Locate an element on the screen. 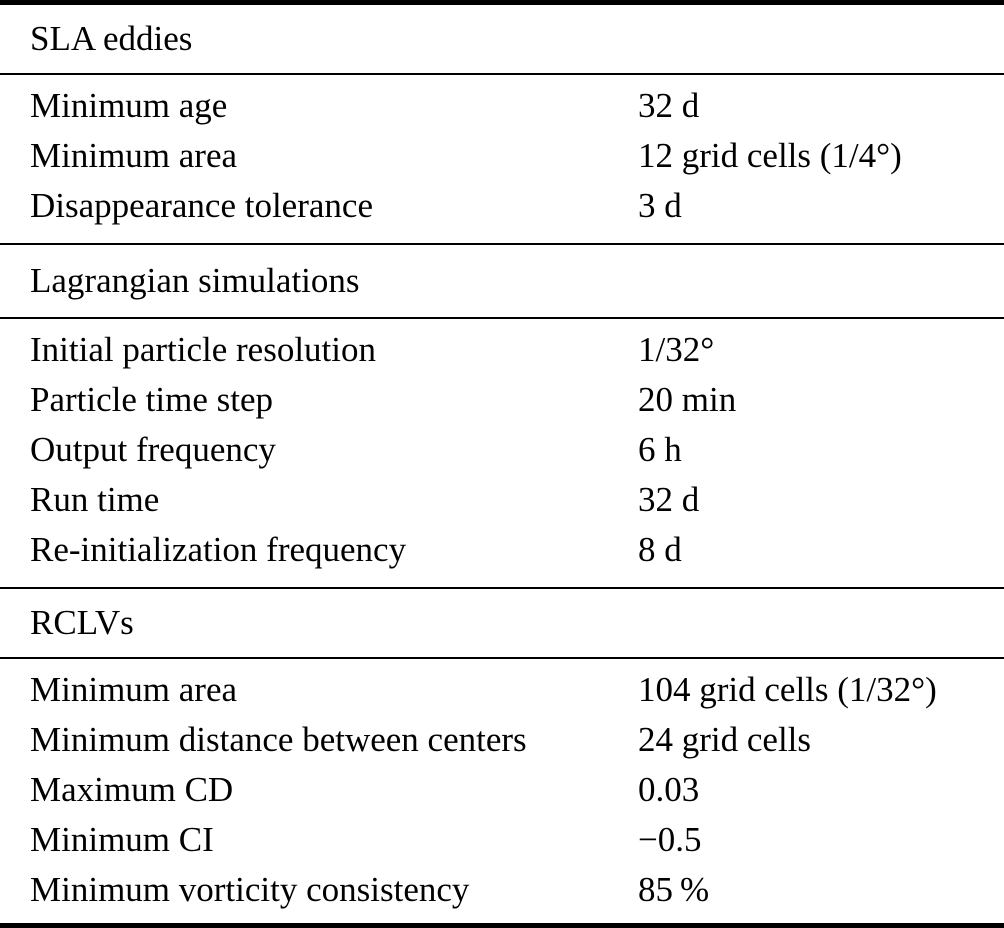 The image size is (1004, 928). row-value: 0.03 is located at coordinates (669, 789).